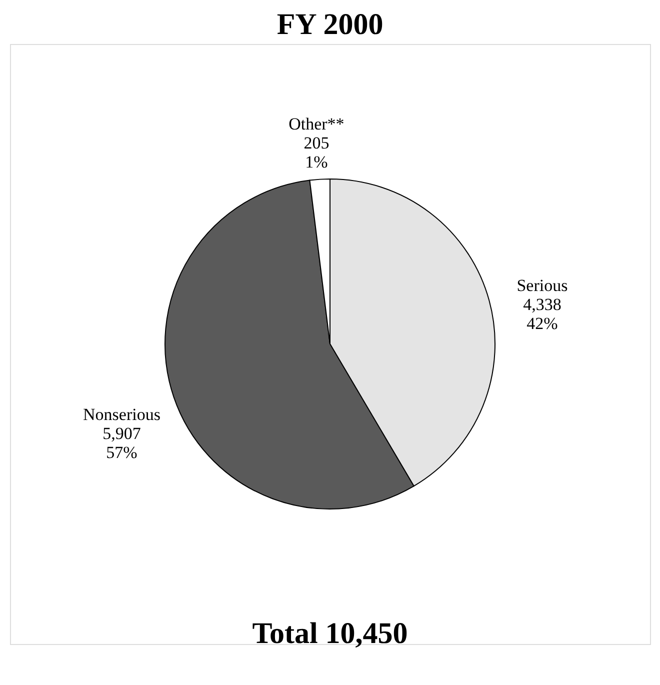 The height and width of the screenshot is (685, 660). I want to click on slice-label: Nonserious, so click(121, 414).